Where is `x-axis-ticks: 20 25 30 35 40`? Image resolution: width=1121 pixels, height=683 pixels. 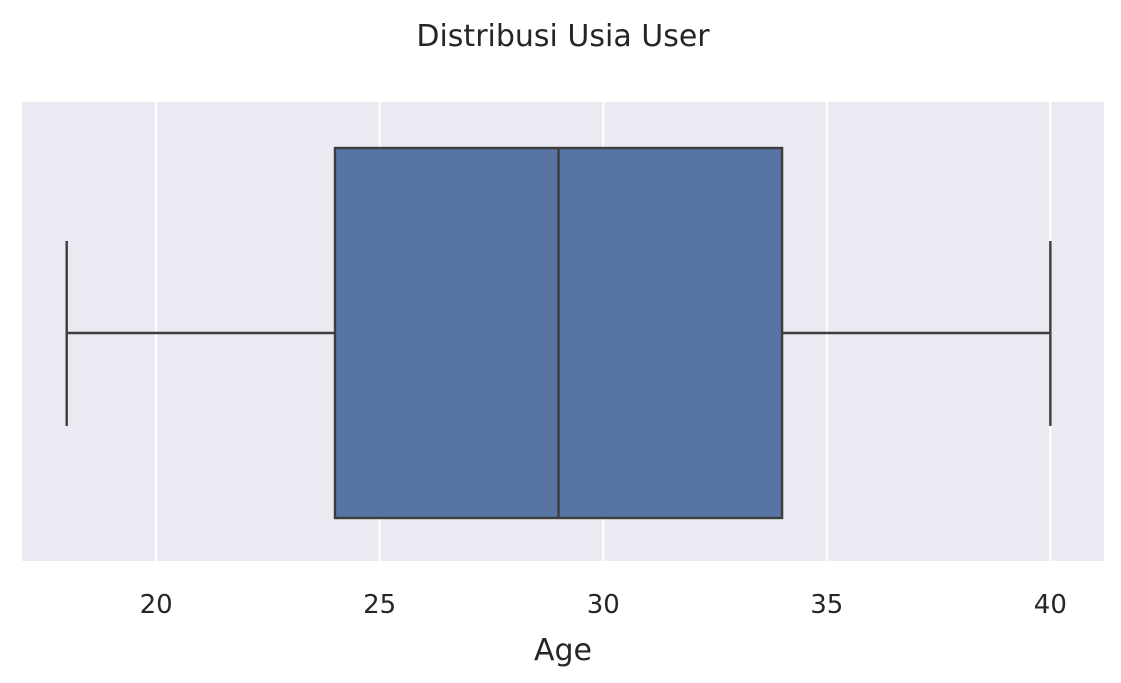 x-axis-ticks: 20 25 30 35 40 is located at coordinates (603, 605).